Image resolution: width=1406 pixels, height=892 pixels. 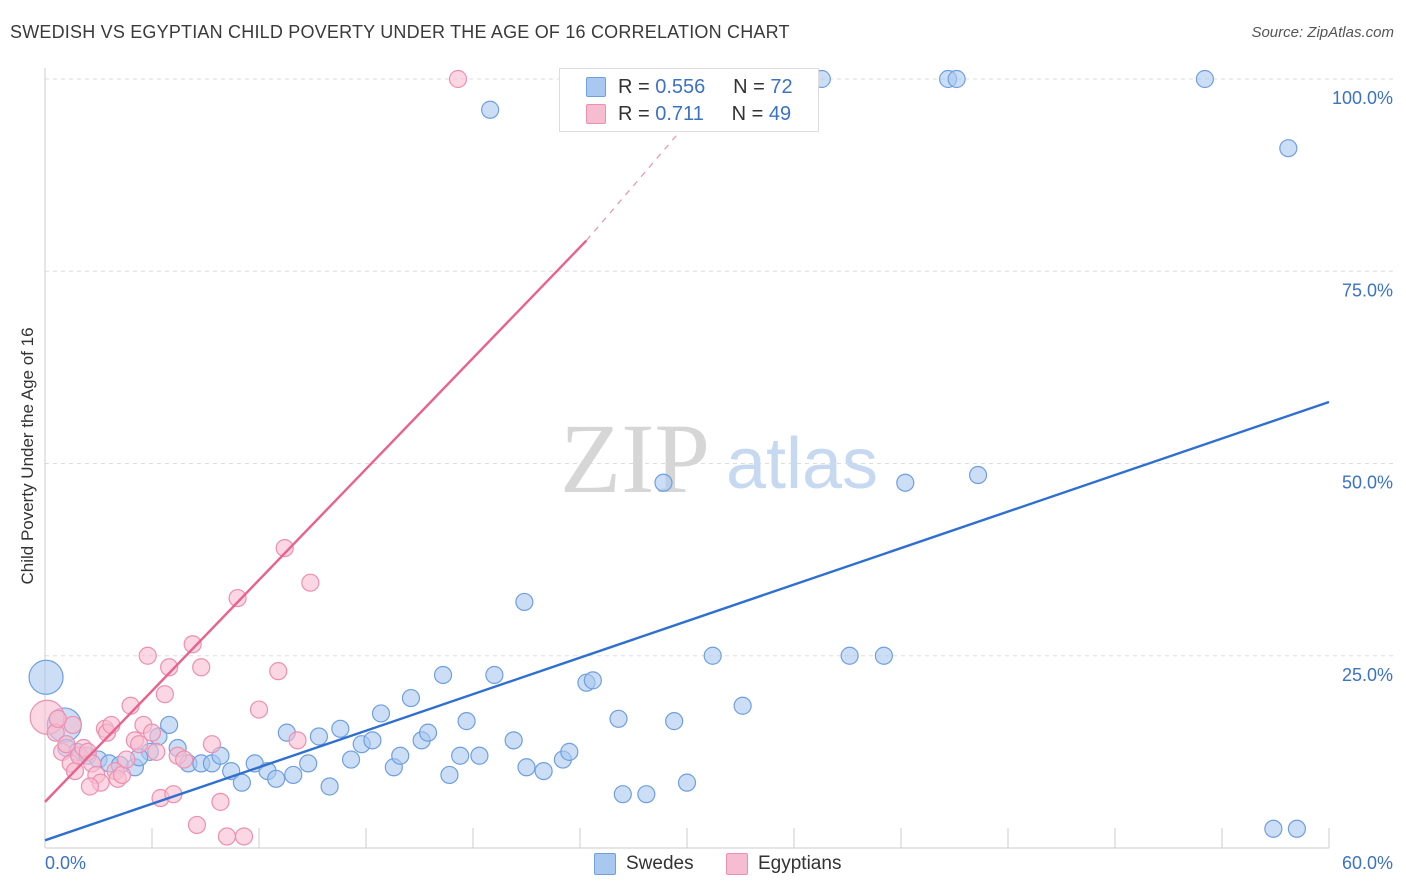 I want to click on bottom-legend-swatch-swedes, so click(x=605, y=864).